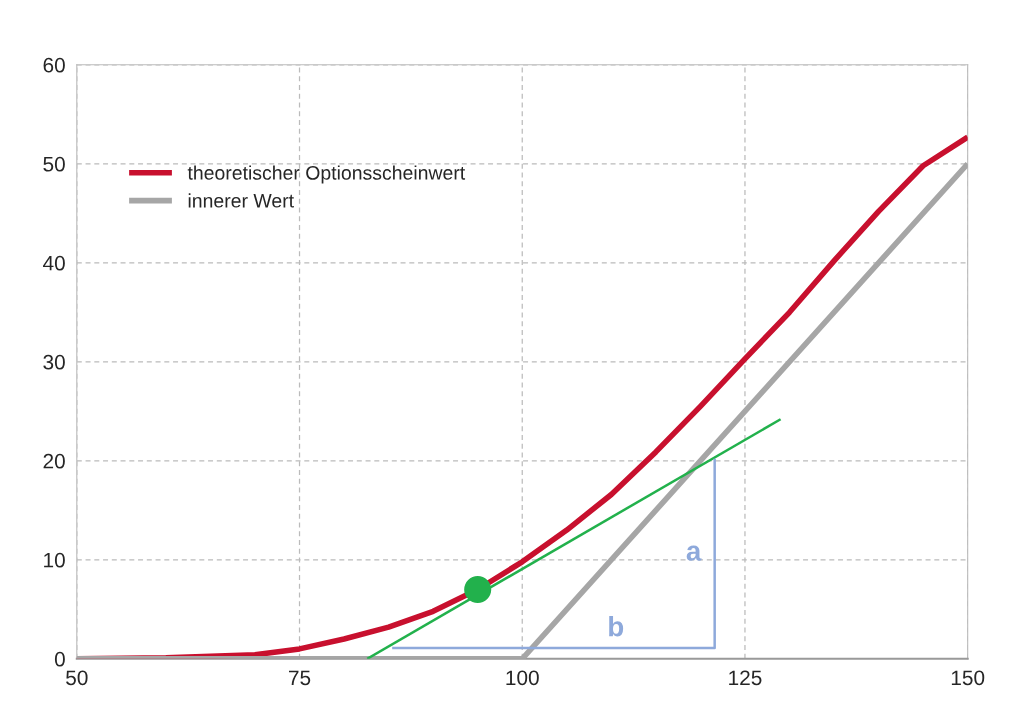  I want to click on x-tick-label: 50, so click(77, 678).